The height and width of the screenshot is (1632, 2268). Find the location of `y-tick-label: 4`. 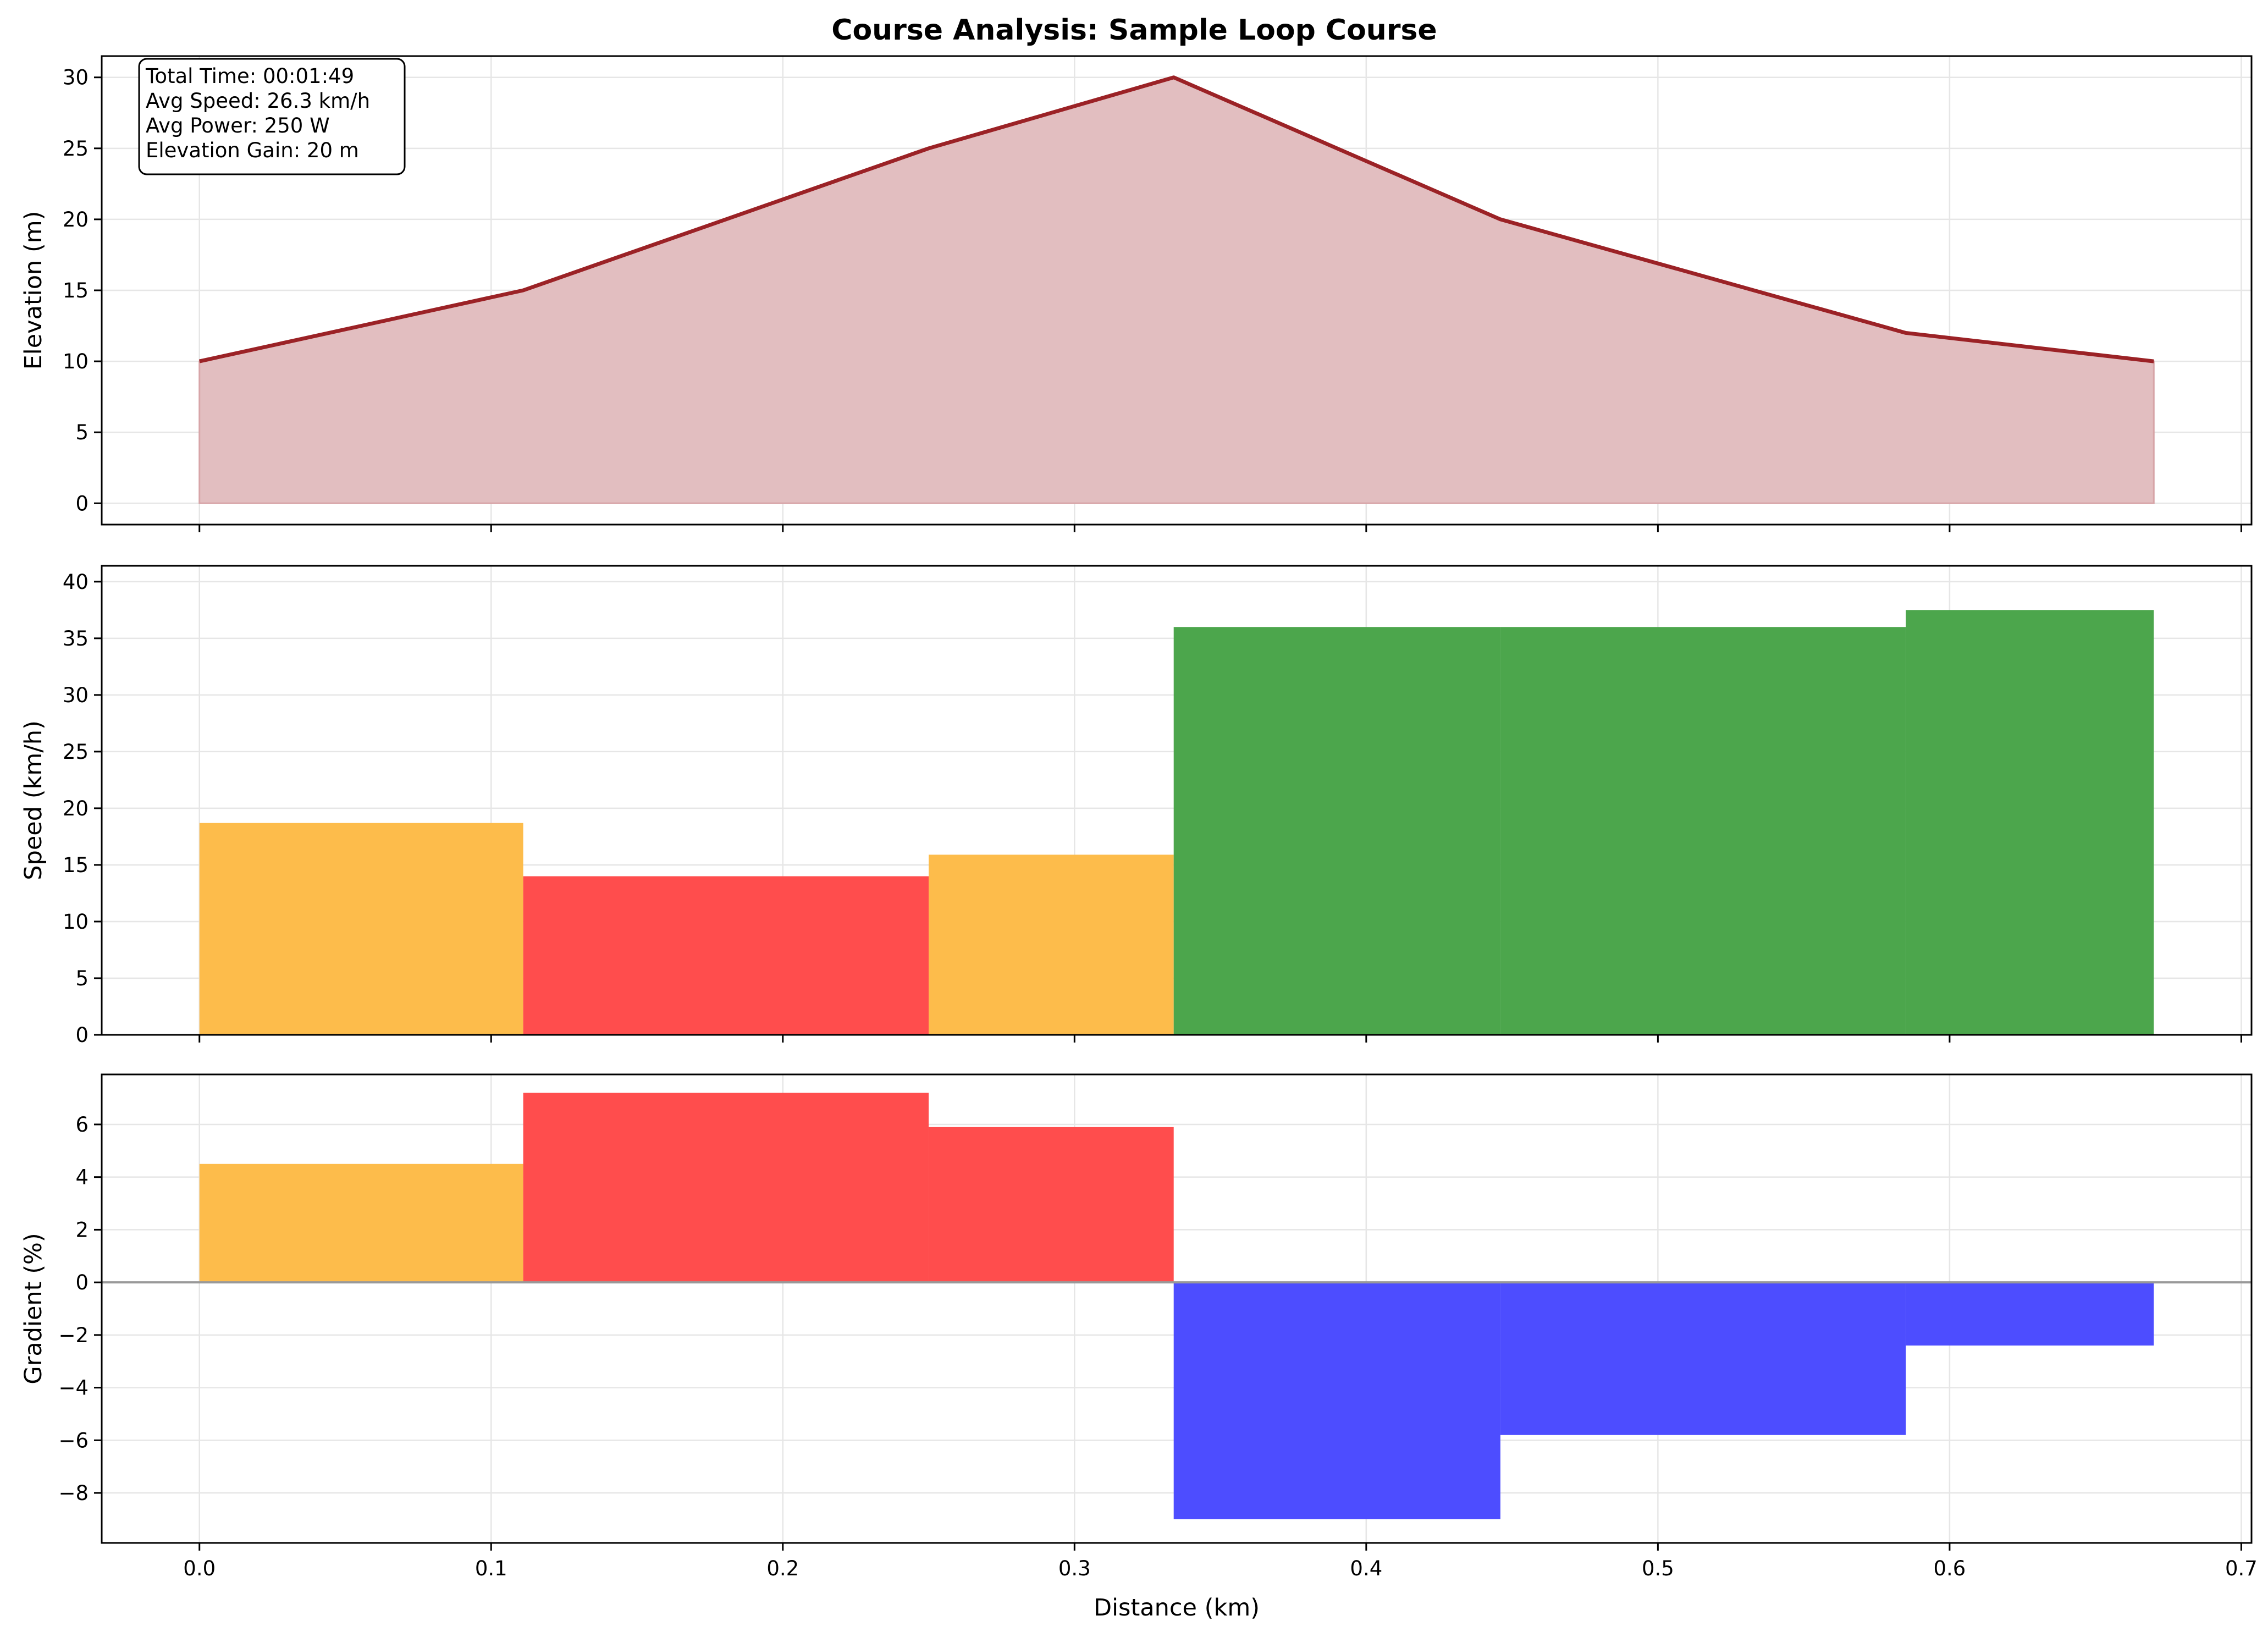

y-tick-label: 4 is located at coordinates (82, 1177).